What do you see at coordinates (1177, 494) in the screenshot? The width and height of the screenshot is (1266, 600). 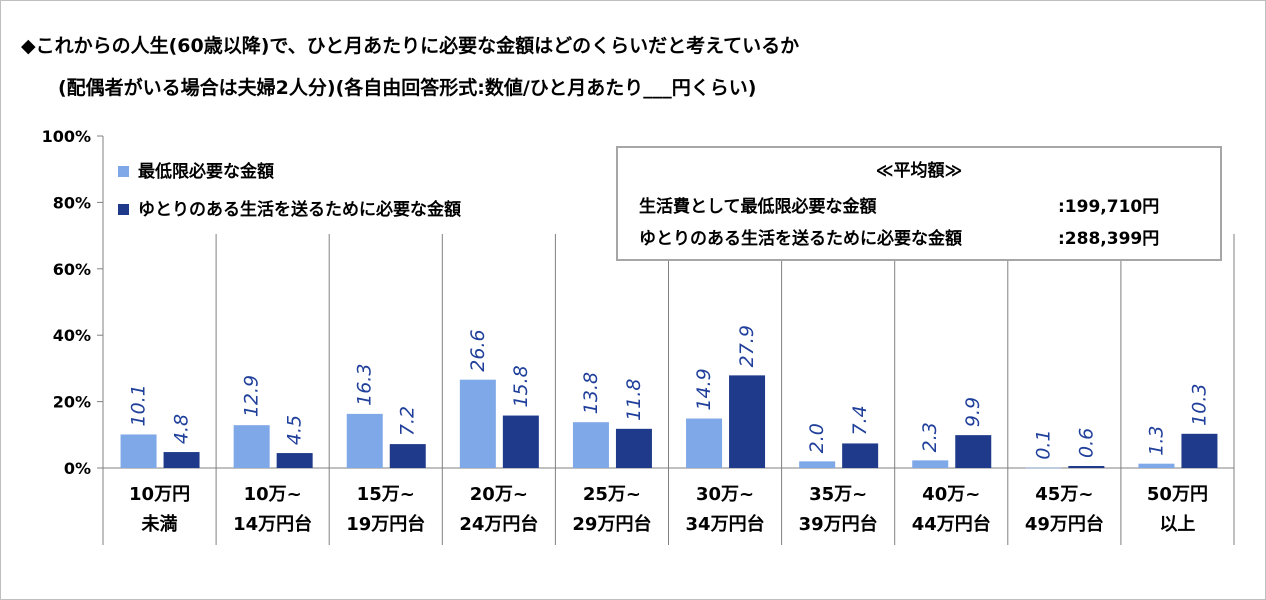 I see `x-tick-label: 50万円` at bounding box center [1177, 494].